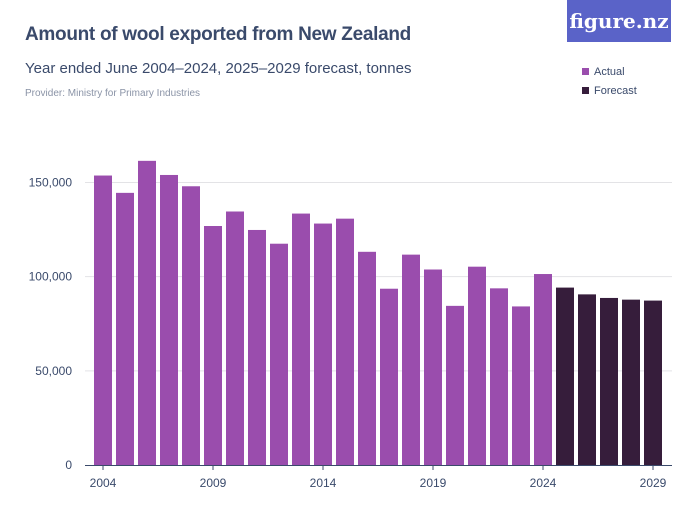  What do you see at coordinates (565, 376) in the screenshot?
I see `bar-2025` at bounding box center [565, 376].